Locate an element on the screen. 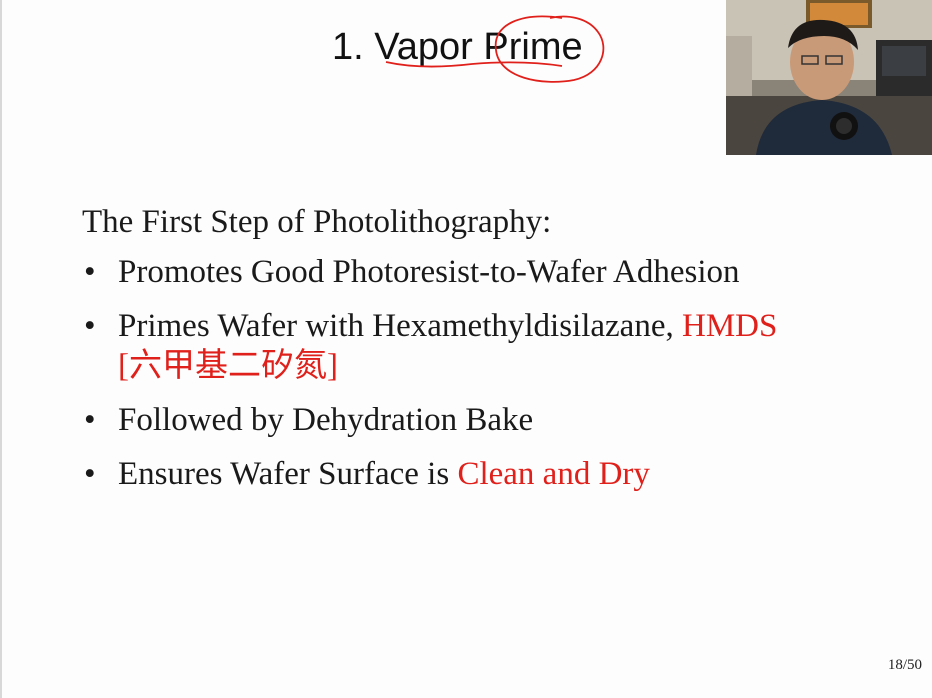  presenter-video-icon is located at coordinates (829, 77).